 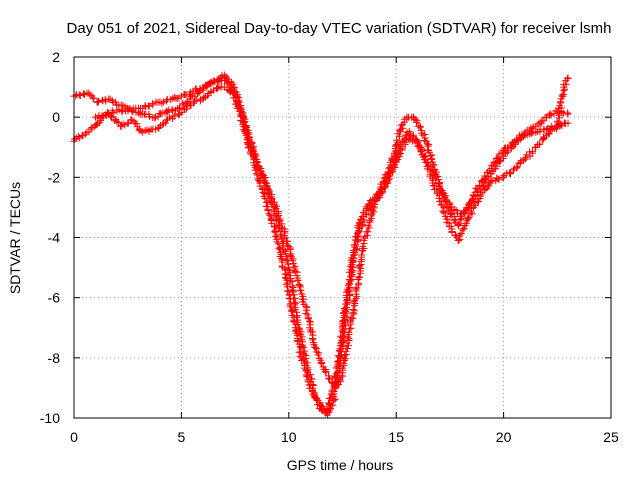 What do you see at coordinates (182, 437) in the screenshot?
I see `x-tick-label: 5` at bounding box center [182, 437].